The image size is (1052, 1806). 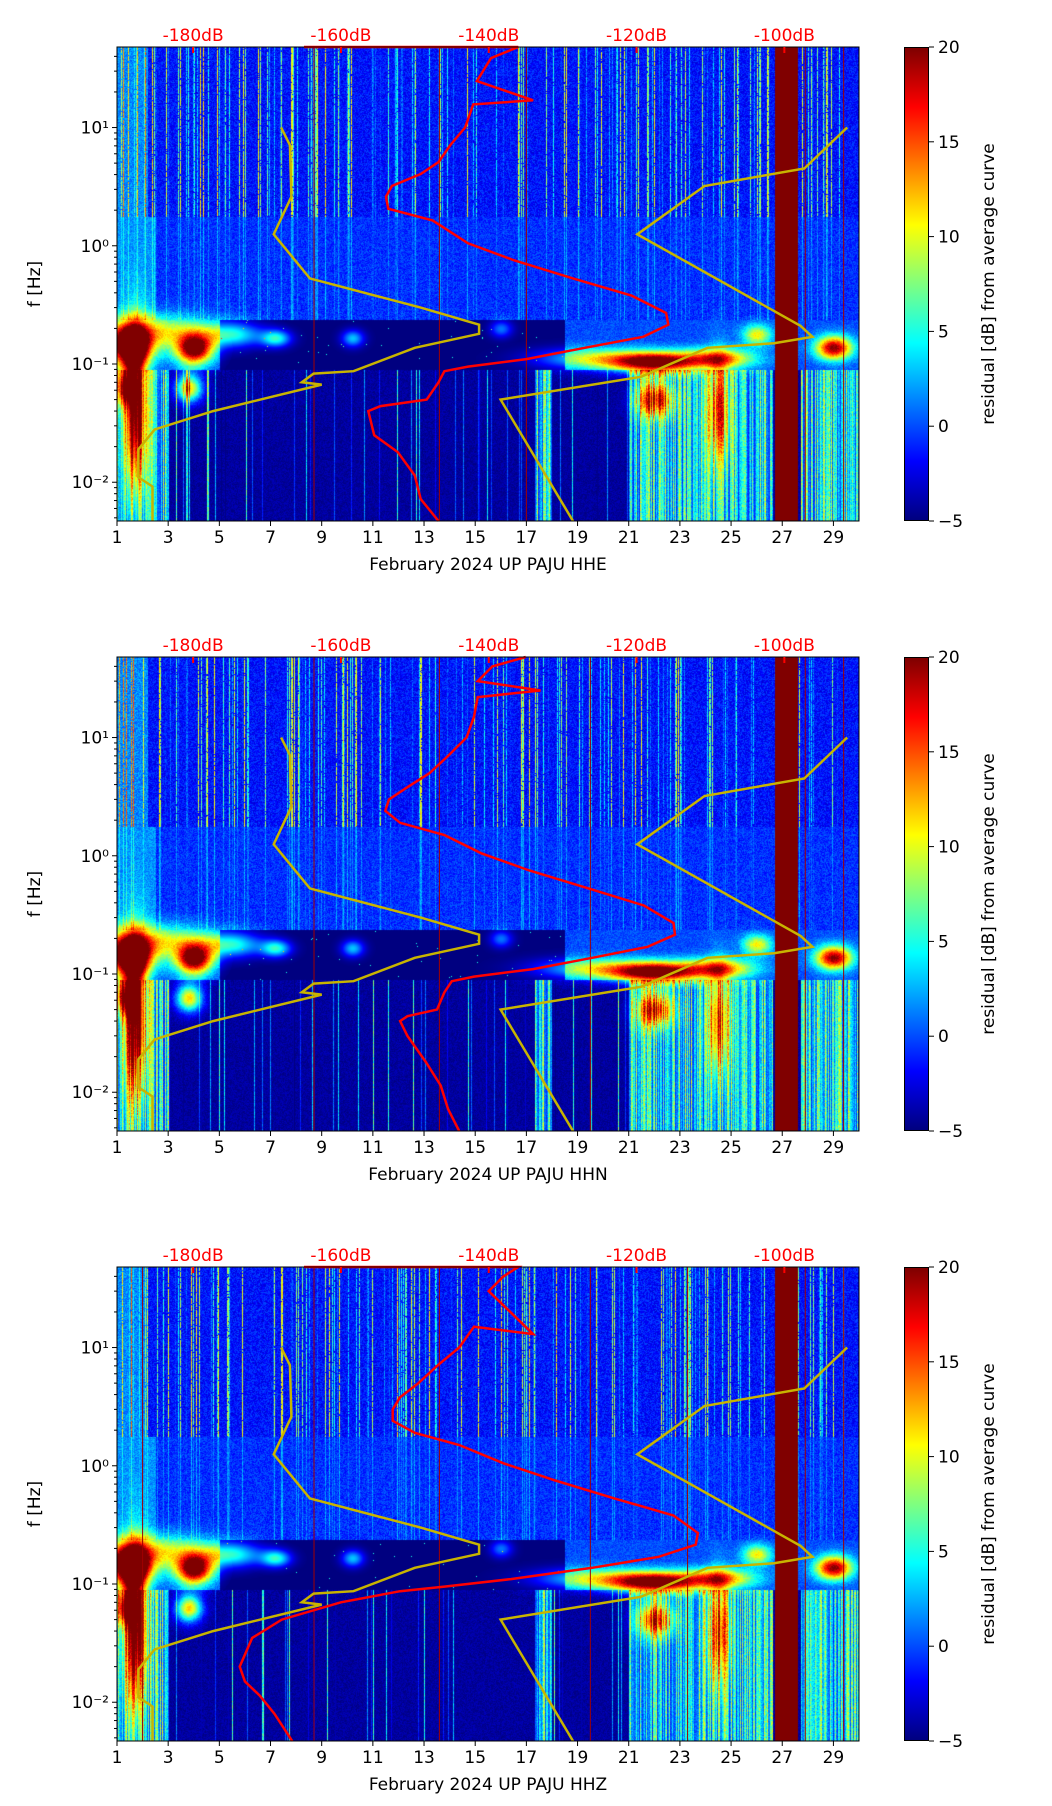 I want to click on x-tick-label: 27, so click(x=782, y=538).